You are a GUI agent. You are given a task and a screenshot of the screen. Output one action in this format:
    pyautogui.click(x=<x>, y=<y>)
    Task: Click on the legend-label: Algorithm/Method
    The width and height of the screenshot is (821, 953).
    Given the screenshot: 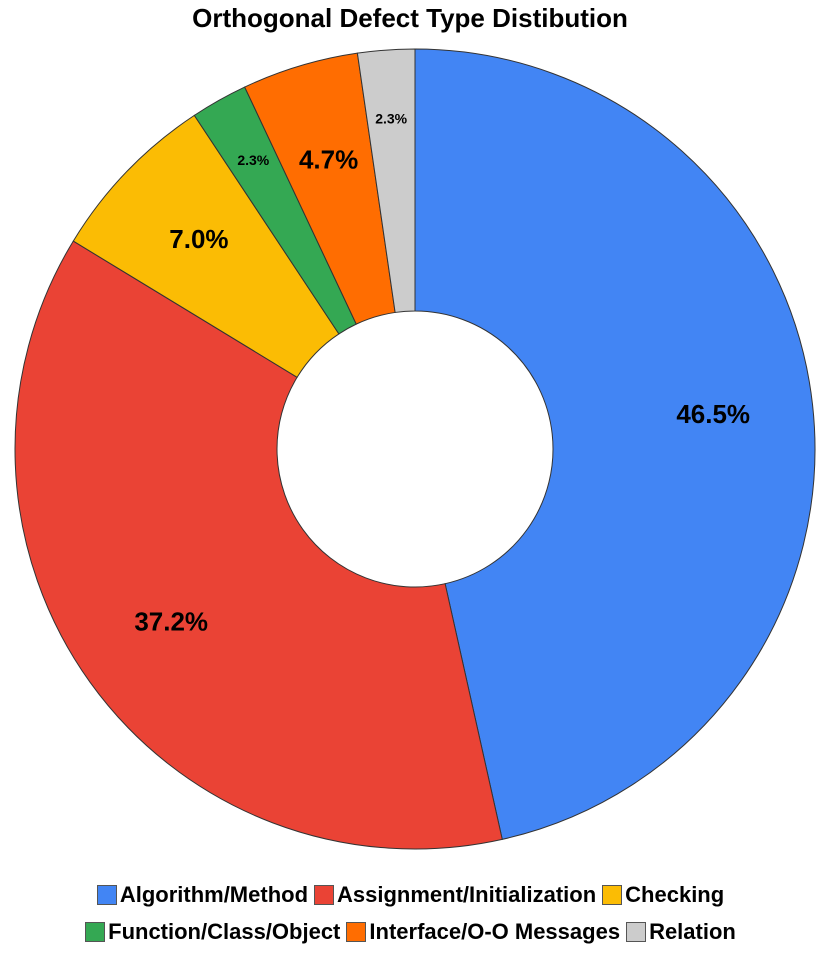 What is the action you would take?
    pyautogui.click(x=214, y=894)
    